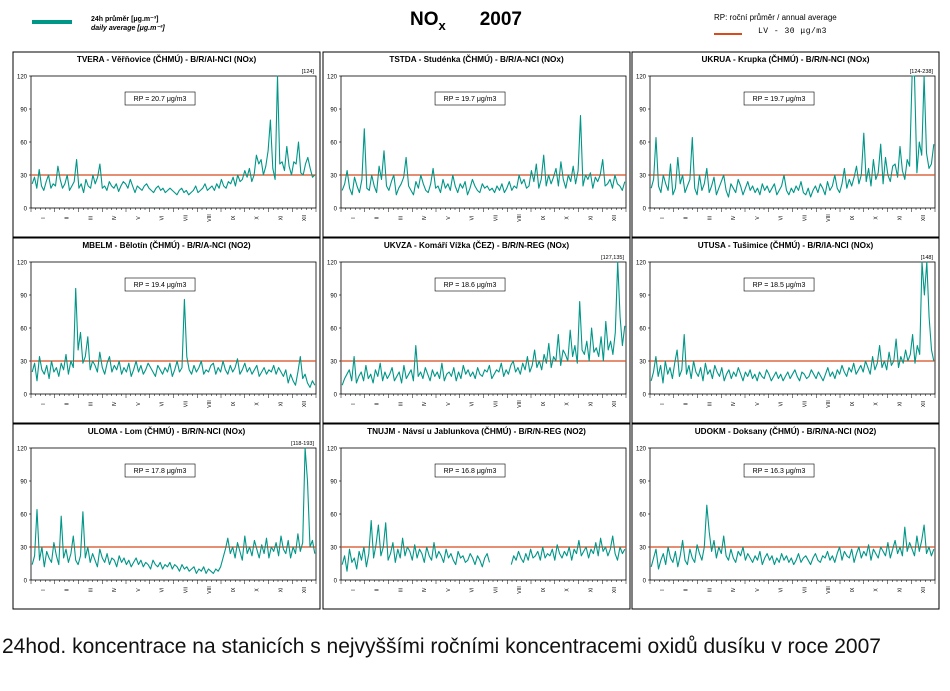 This screenshot has height=691, width=950. I want to click on legend-rp-label: RP: roční průměr / annual average, so click(775, 17).